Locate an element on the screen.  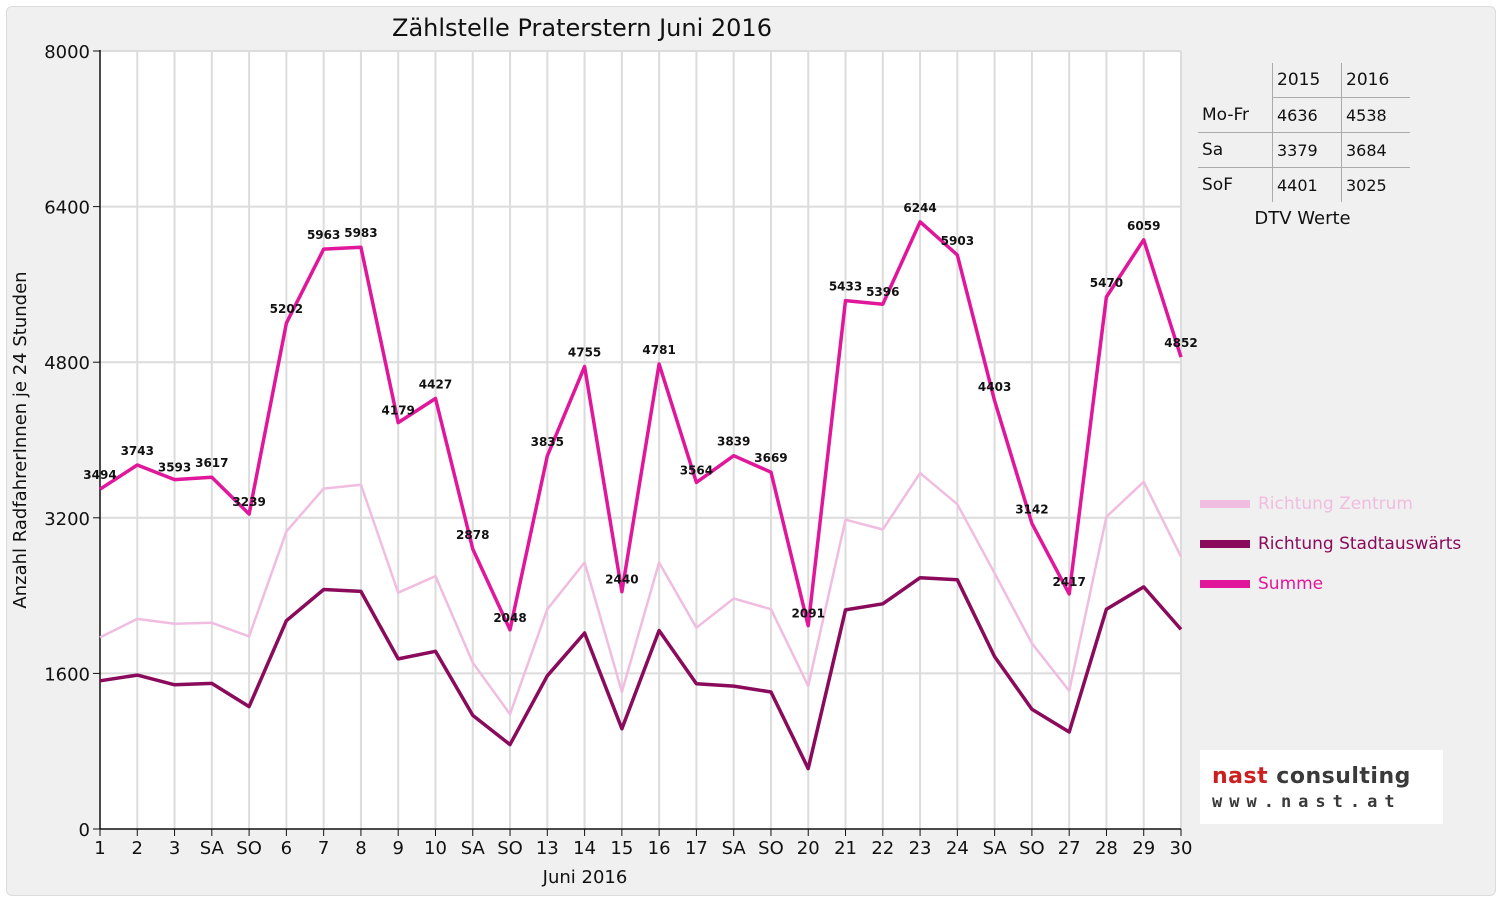
data-label: 4403 is located at coordinates (994, 387).